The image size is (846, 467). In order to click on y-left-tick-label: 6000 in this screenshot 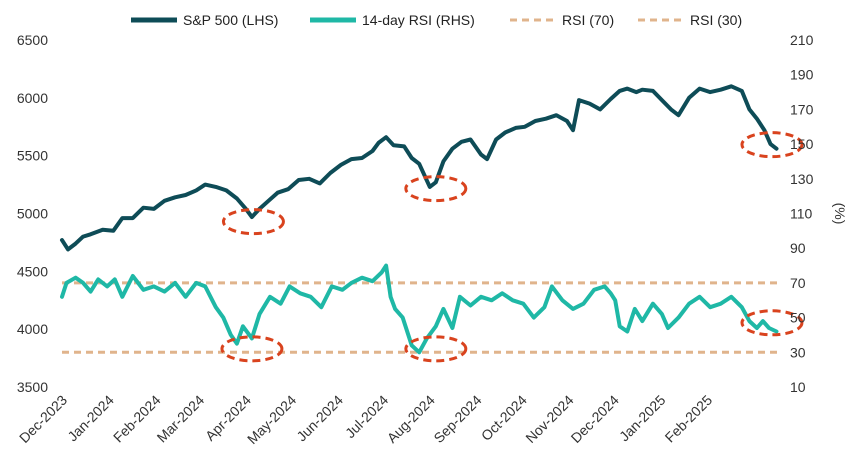, I will do `click(32, 98)`.